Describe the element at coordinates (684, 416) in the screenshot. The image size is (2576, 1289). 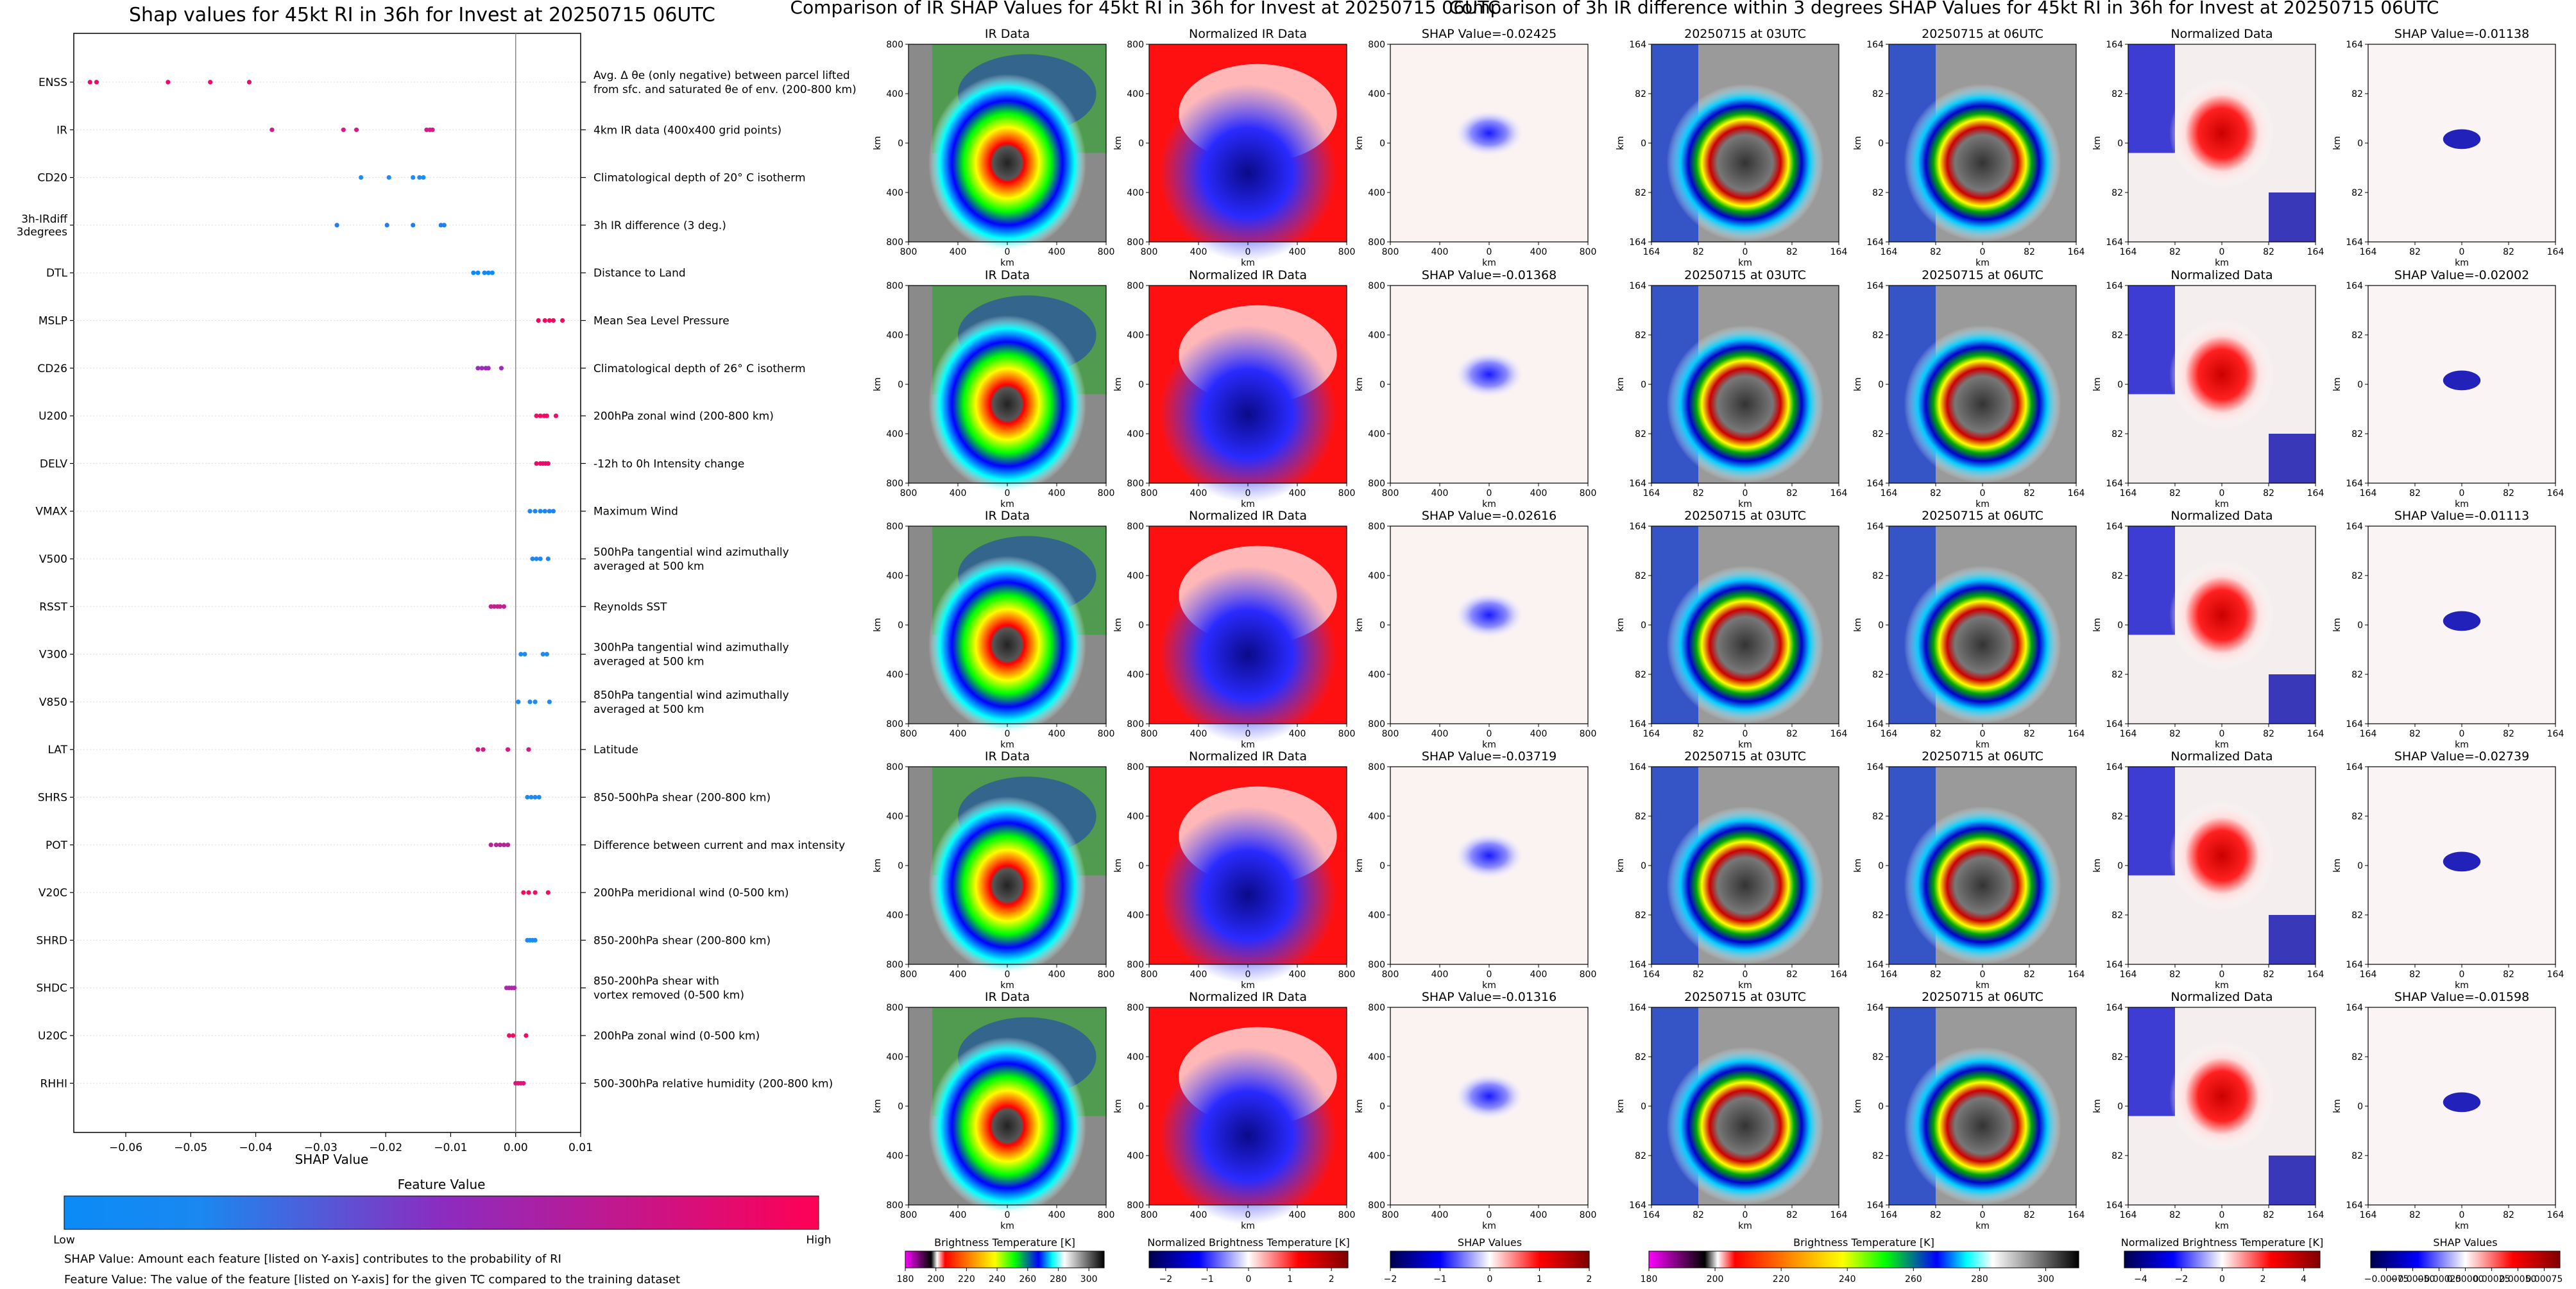
I see `feature-description-label: 200hPa zonal wind (200-800 km)` at that location.